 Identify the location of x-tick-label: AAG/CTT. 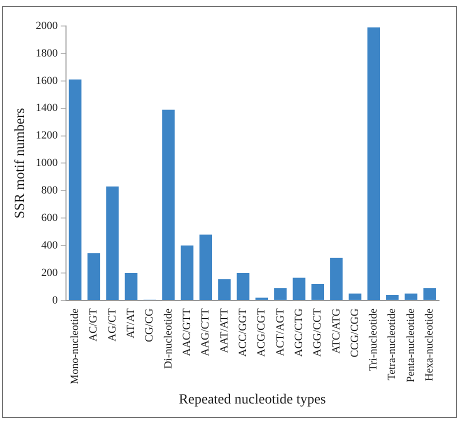
(206, 332).